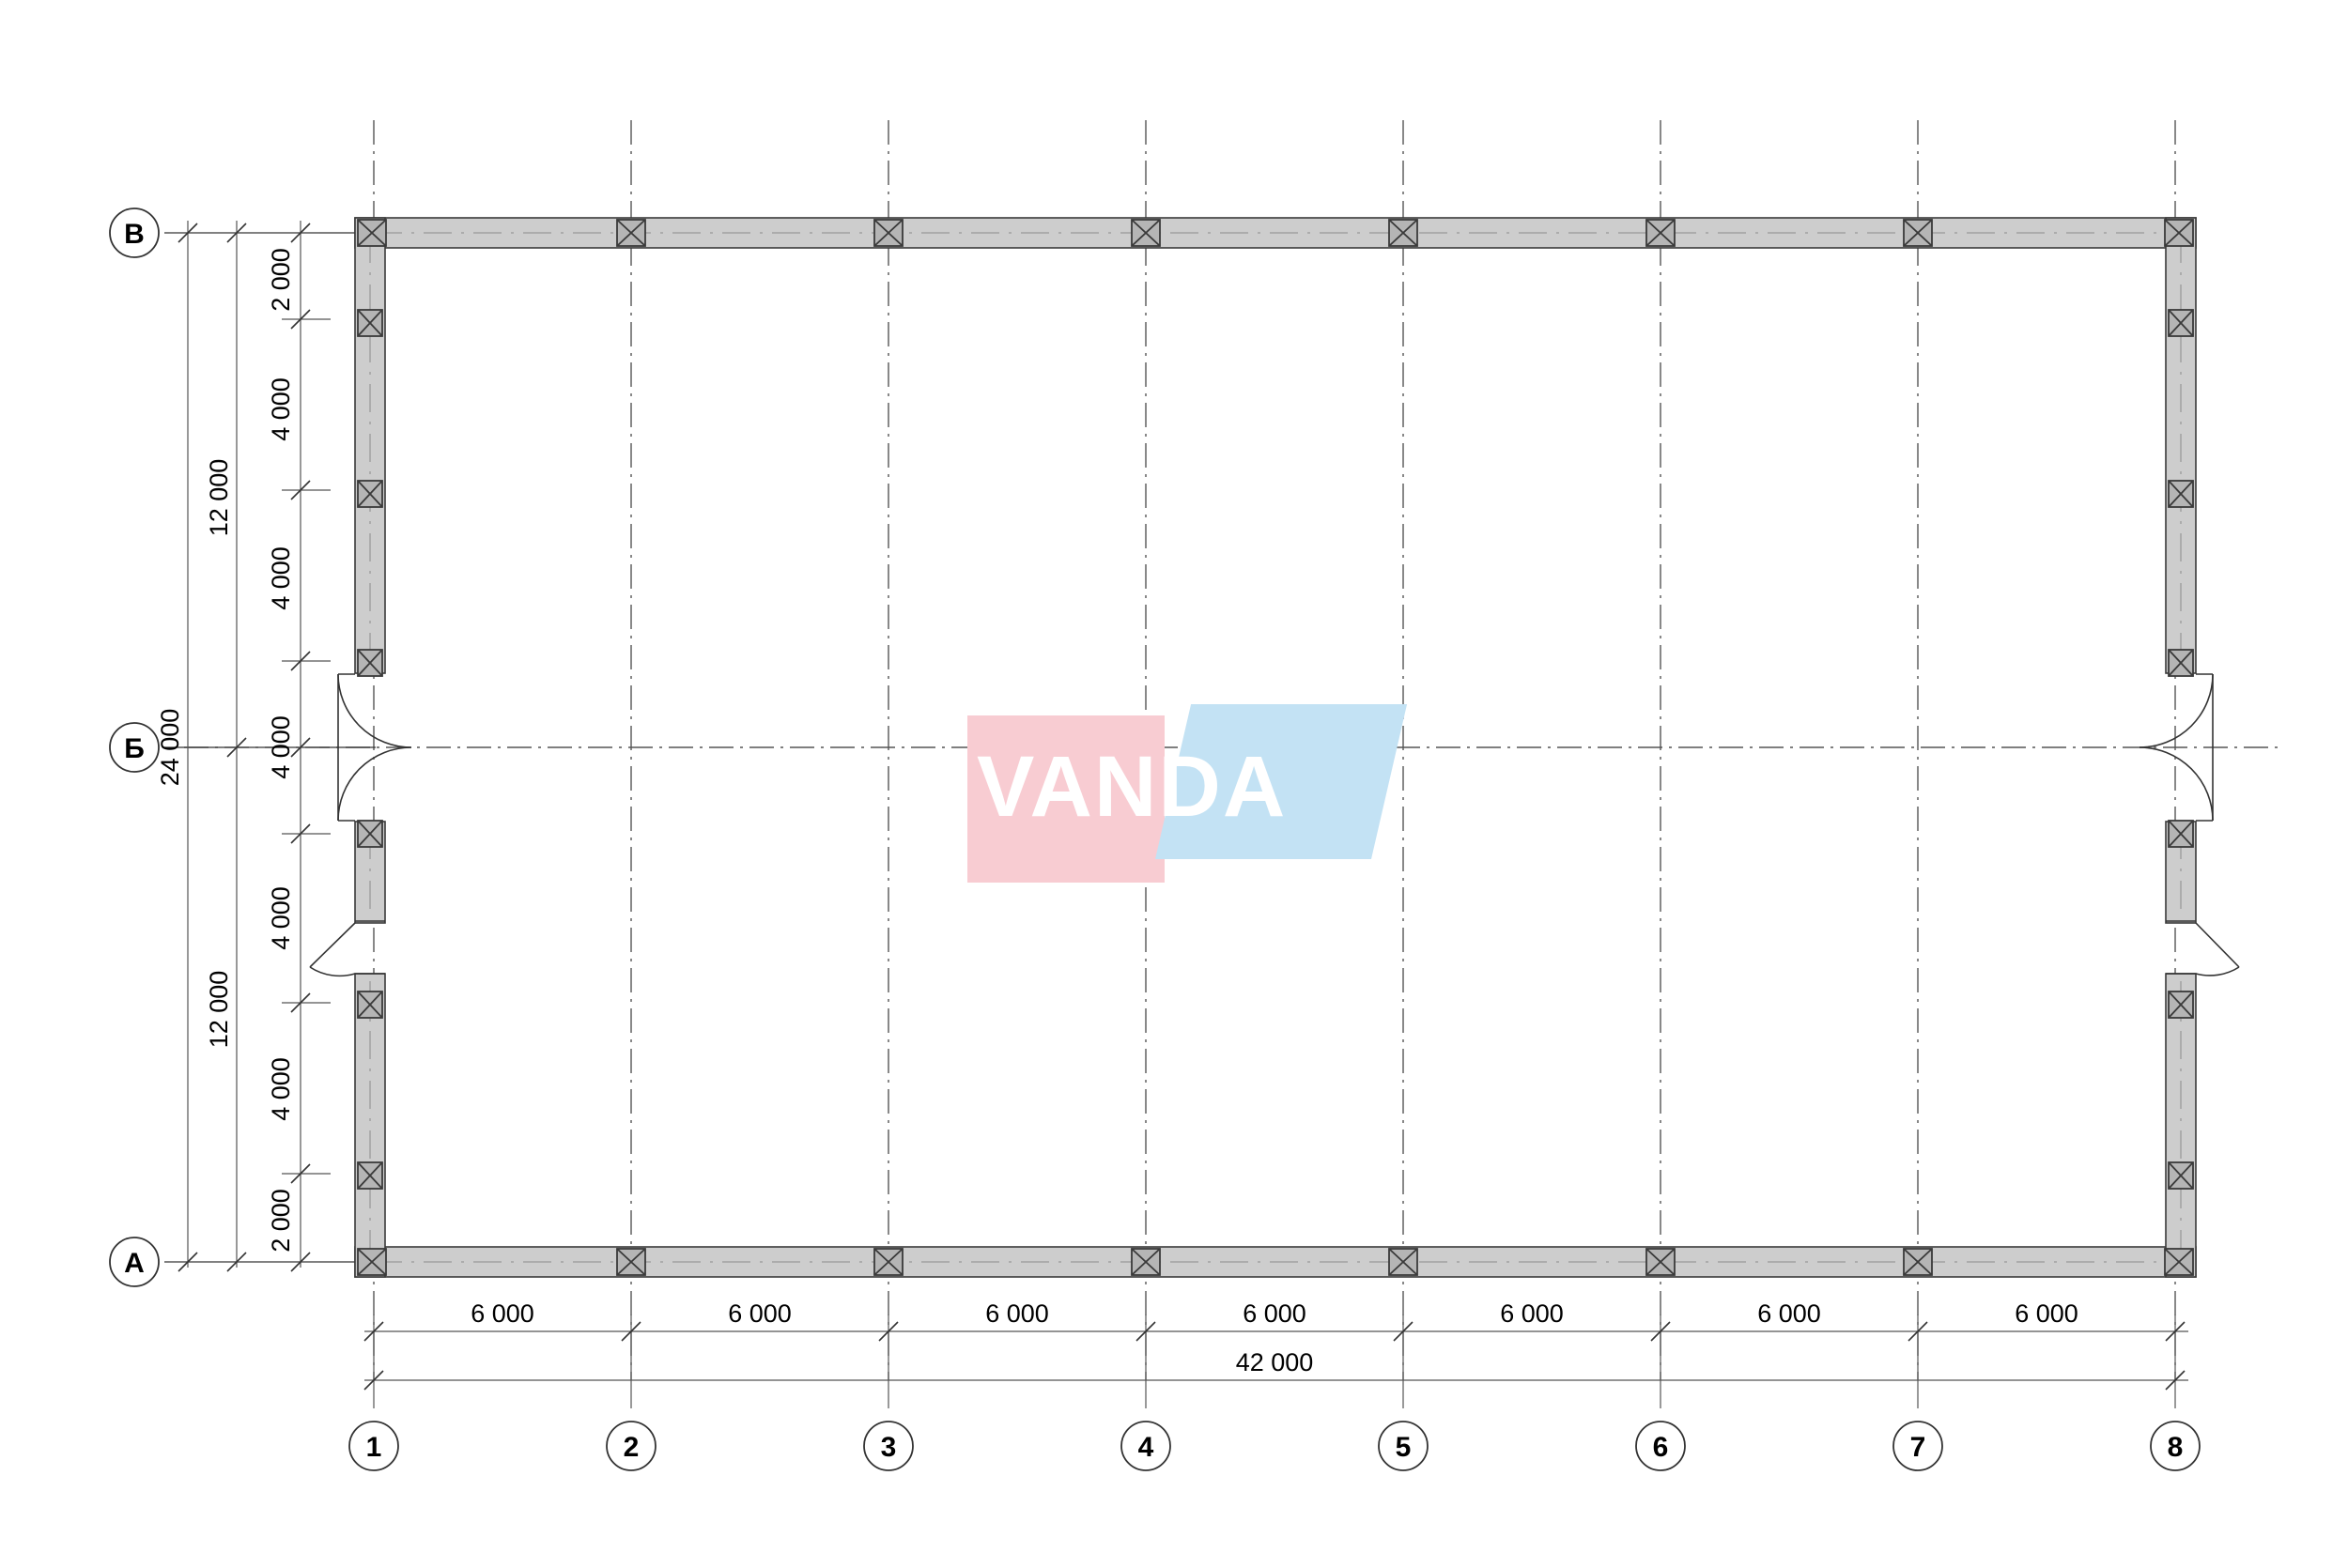 This screenshot has height=1568, width=2348. Describe the element at coordinates (219, 1010) in the screenshot. I see `left-dim-middle-1: 12 000` at that location.